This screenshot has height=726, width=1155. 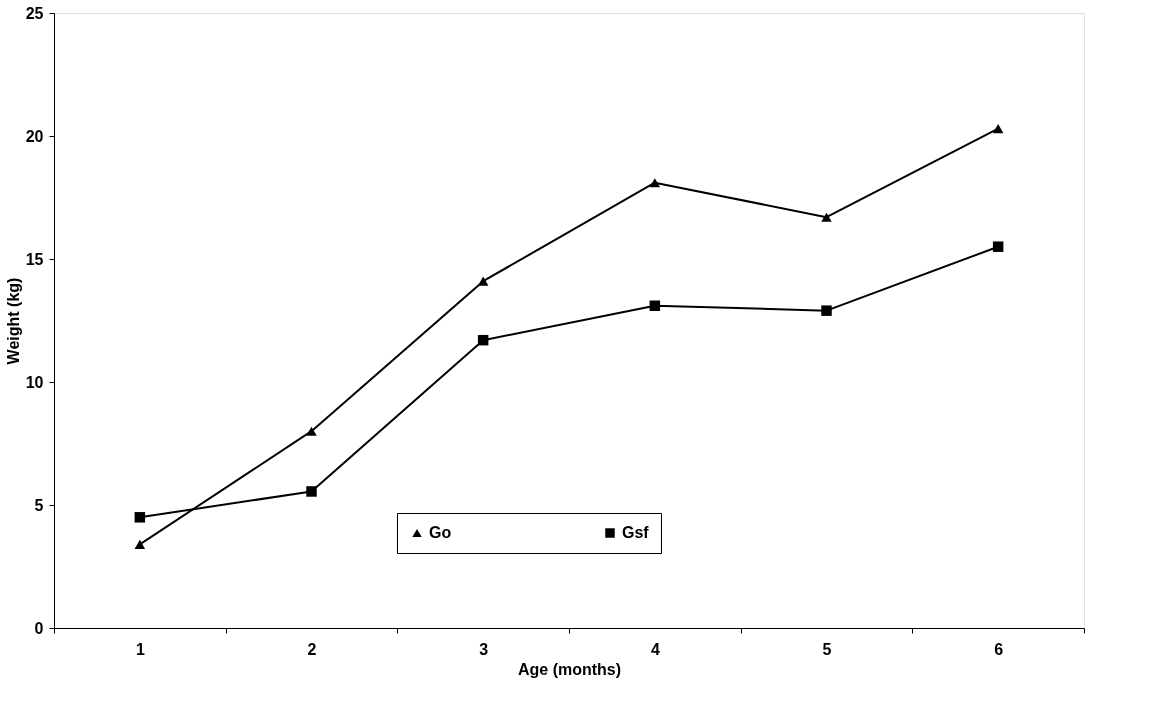 I want to click on legend-label: Go, so click(x=440, y=532).